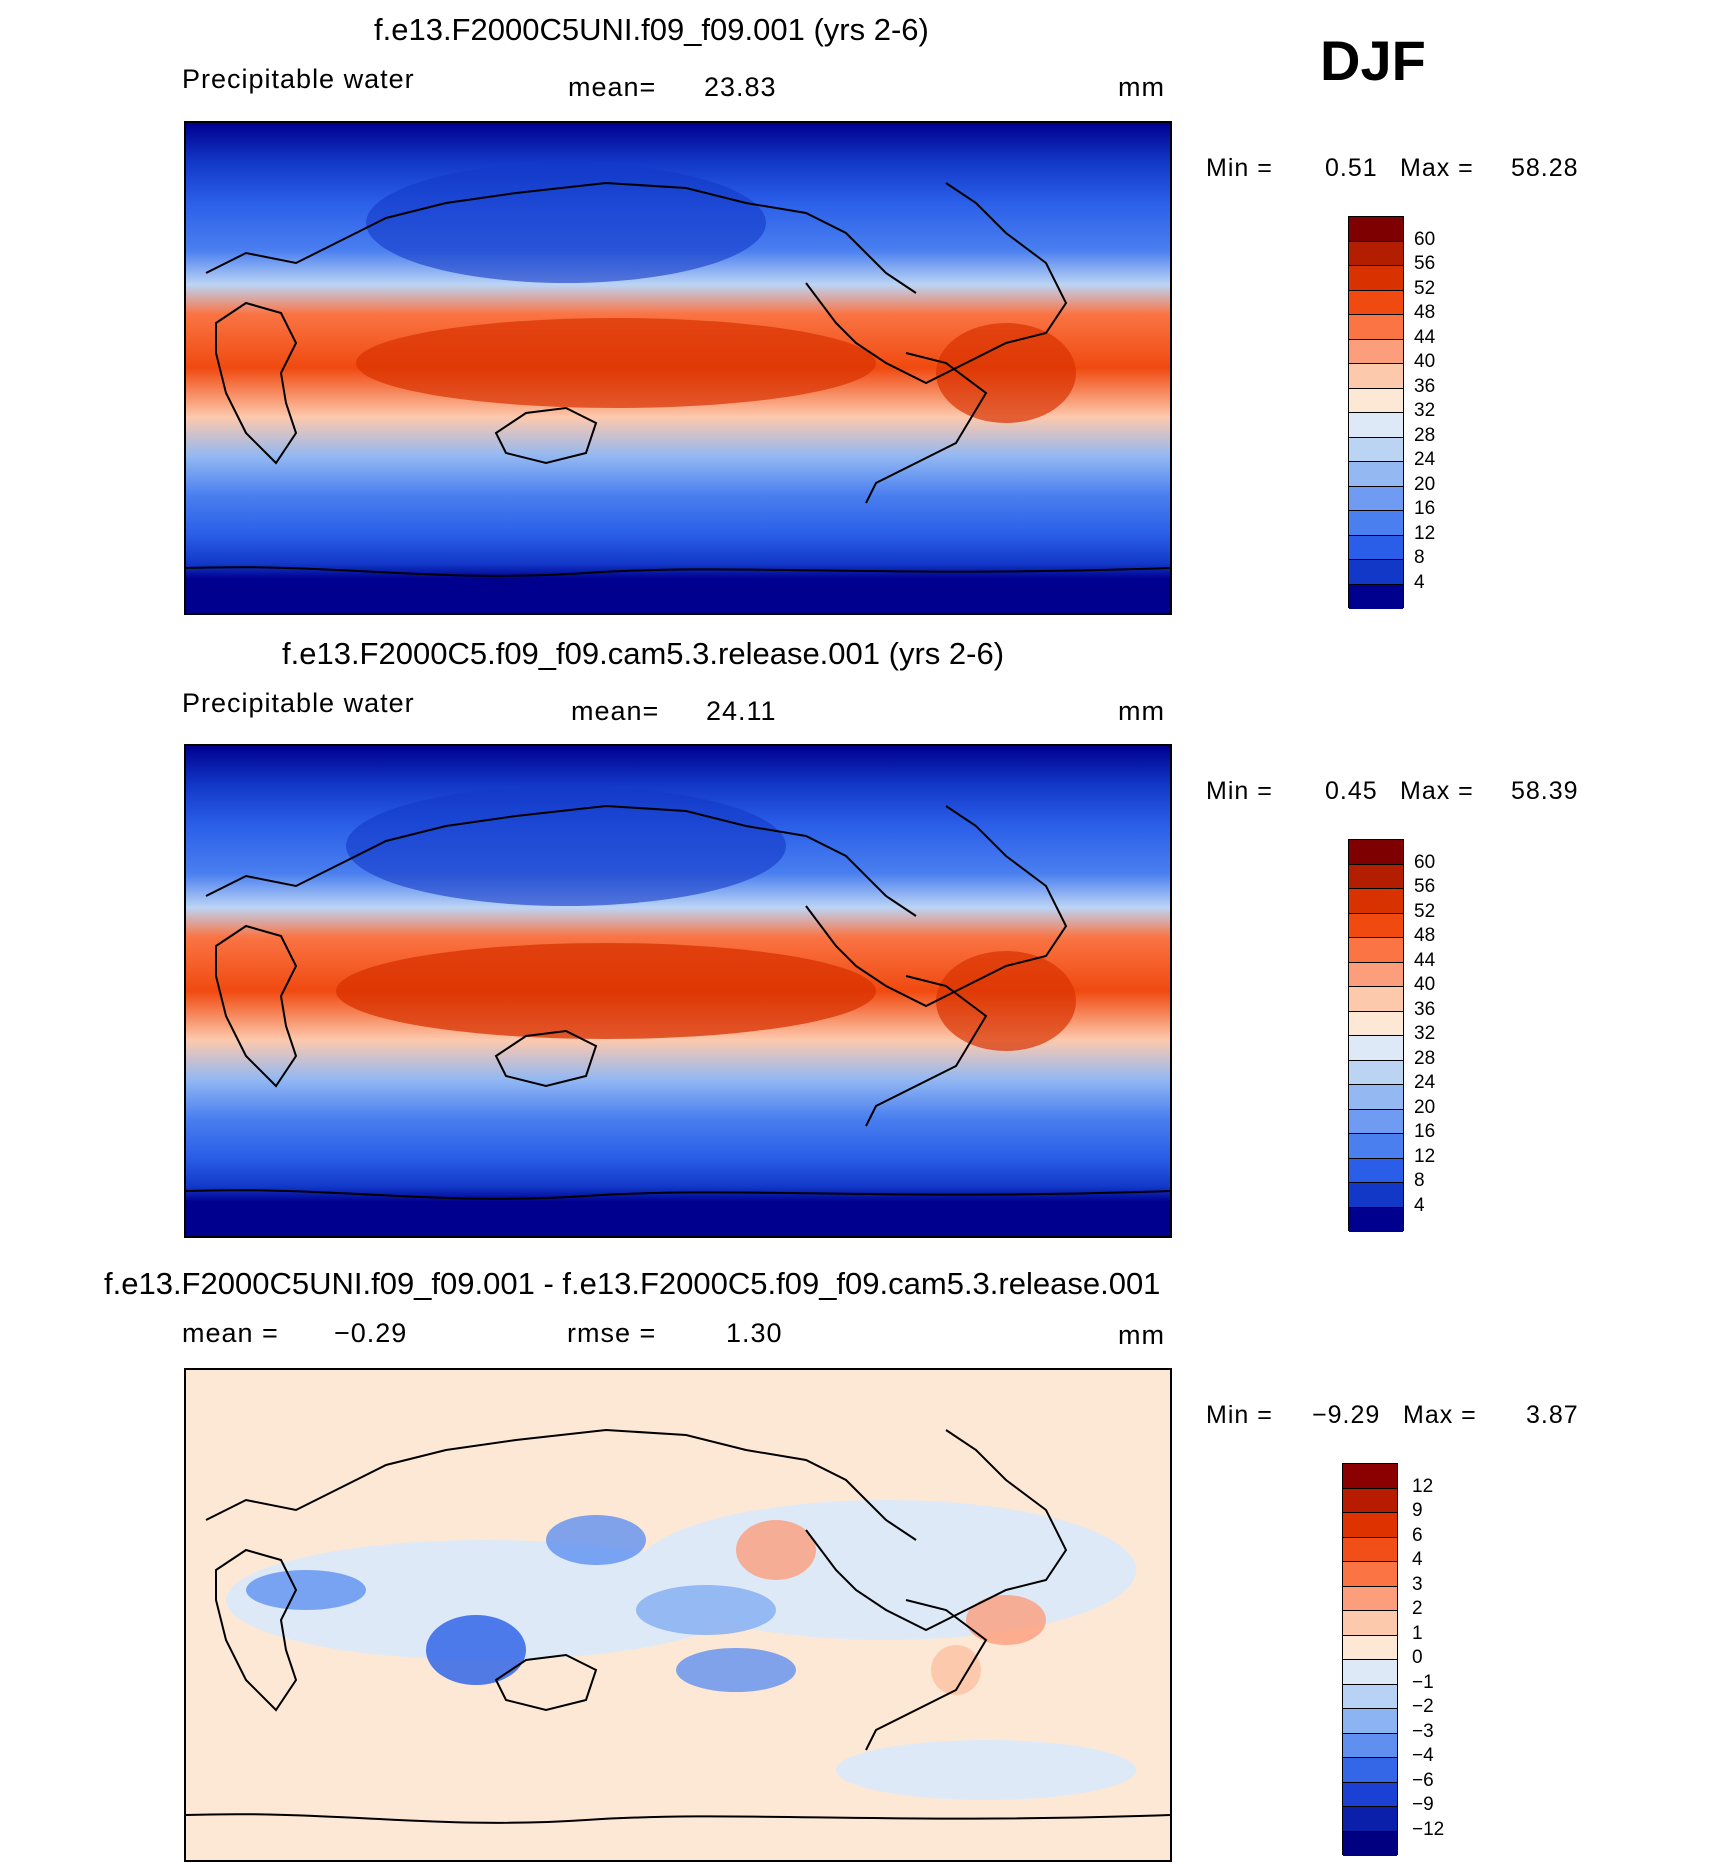 The height and width of the screenshot is (1869, 1710). Describe the element at coordinates (741, 711) in the screenshot. I see `panel-2-mean-value: 24.11` at that location.